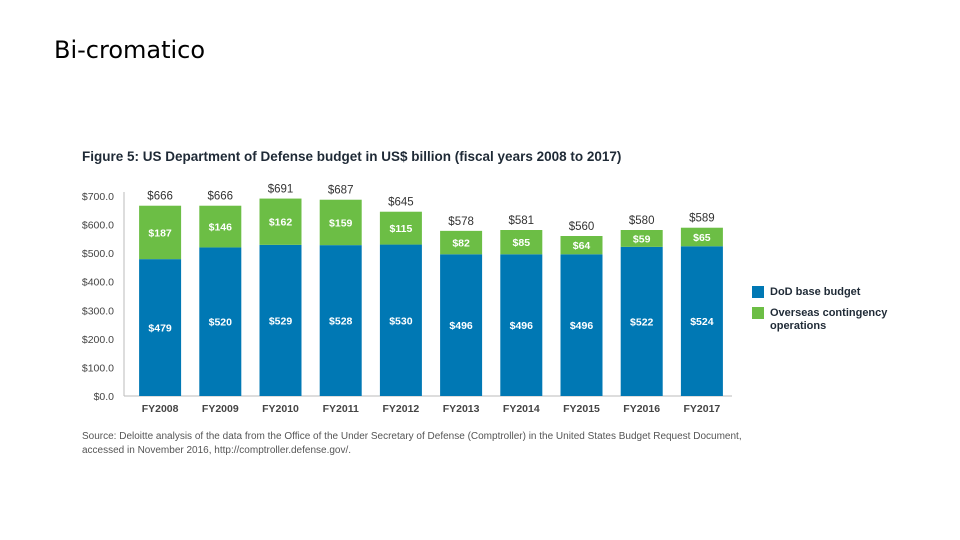  What do you see at coordinates (98, 311) in the screenshot?
I see `y-tick-label: $300.0` at bounding box center [98, 311].